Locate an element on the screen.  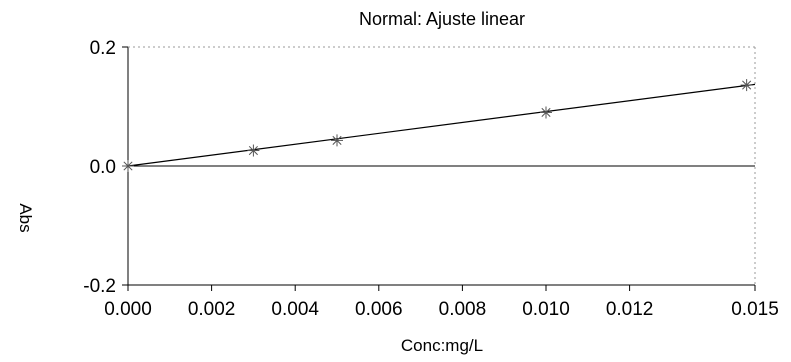
x-axis-title: Conc:mg/L is located at coordinates (442, 345).